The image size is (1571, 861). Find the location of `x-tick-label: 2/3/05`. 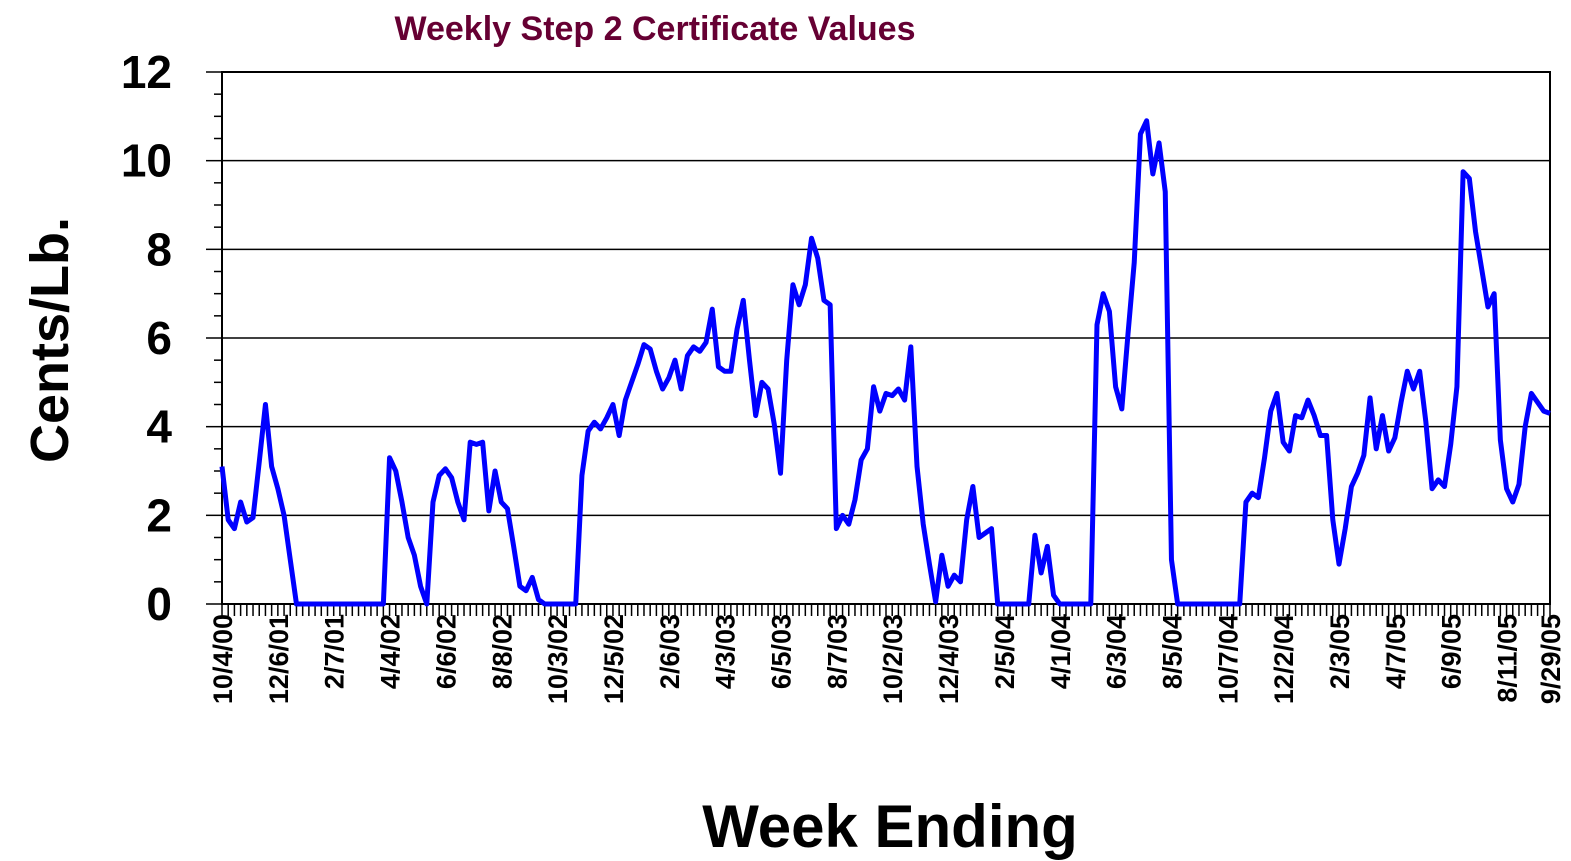

x-tick-label: 2/3/05 is located at coordinates (1340, 651).